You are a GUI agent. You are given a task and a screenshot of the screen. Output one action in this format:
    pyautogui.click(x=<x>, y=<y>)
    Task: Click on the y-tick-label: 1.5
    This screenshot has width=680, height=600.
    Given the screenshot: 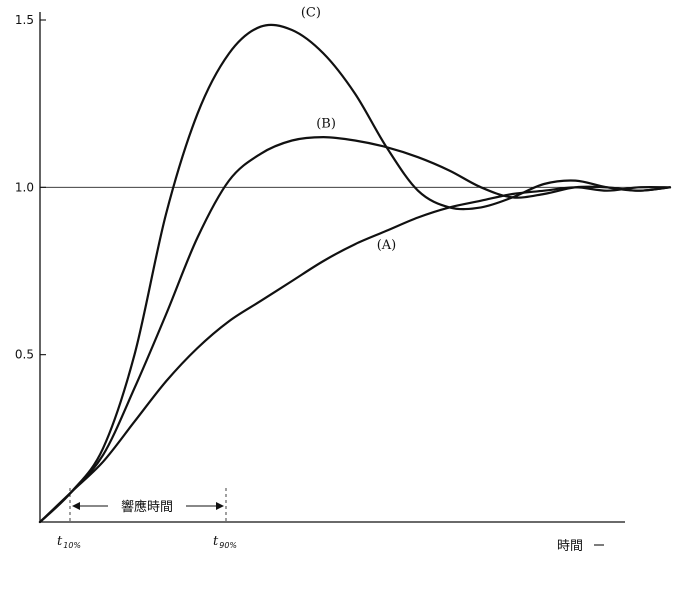 What is the action you would take?
    pyautogui.click(x=24, y=20)
    